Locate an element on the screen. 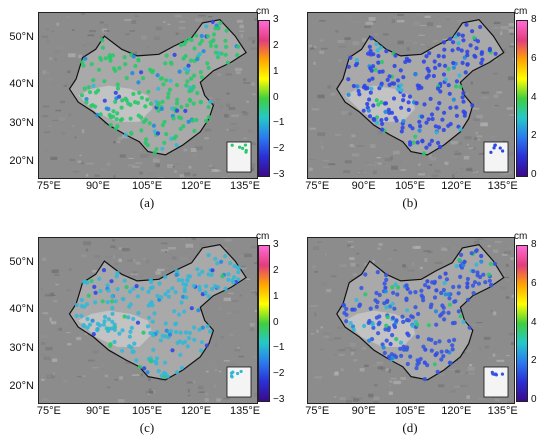 The height and width of the screenshot is (437, 550). colorbar-tick-label: 0 is located at coordinates (534, 174).